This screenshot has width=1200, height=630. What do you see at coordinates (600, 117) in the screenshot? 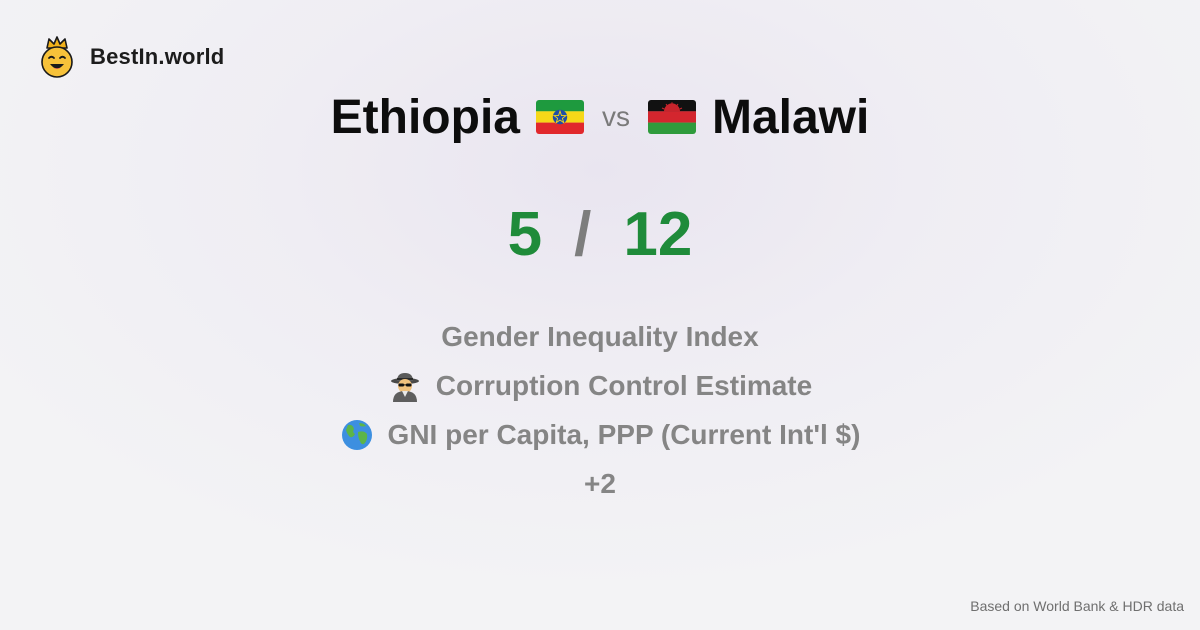
I see `comparison-title: Ethiopia vs Malawi` at bounding box center [600, 117].